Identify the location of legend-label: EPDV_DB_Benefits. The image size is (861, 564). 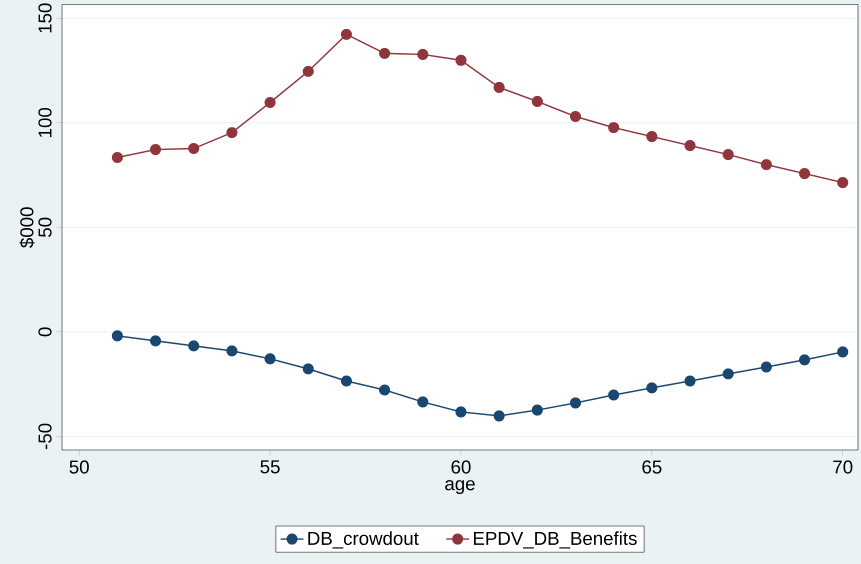
(555, 540).